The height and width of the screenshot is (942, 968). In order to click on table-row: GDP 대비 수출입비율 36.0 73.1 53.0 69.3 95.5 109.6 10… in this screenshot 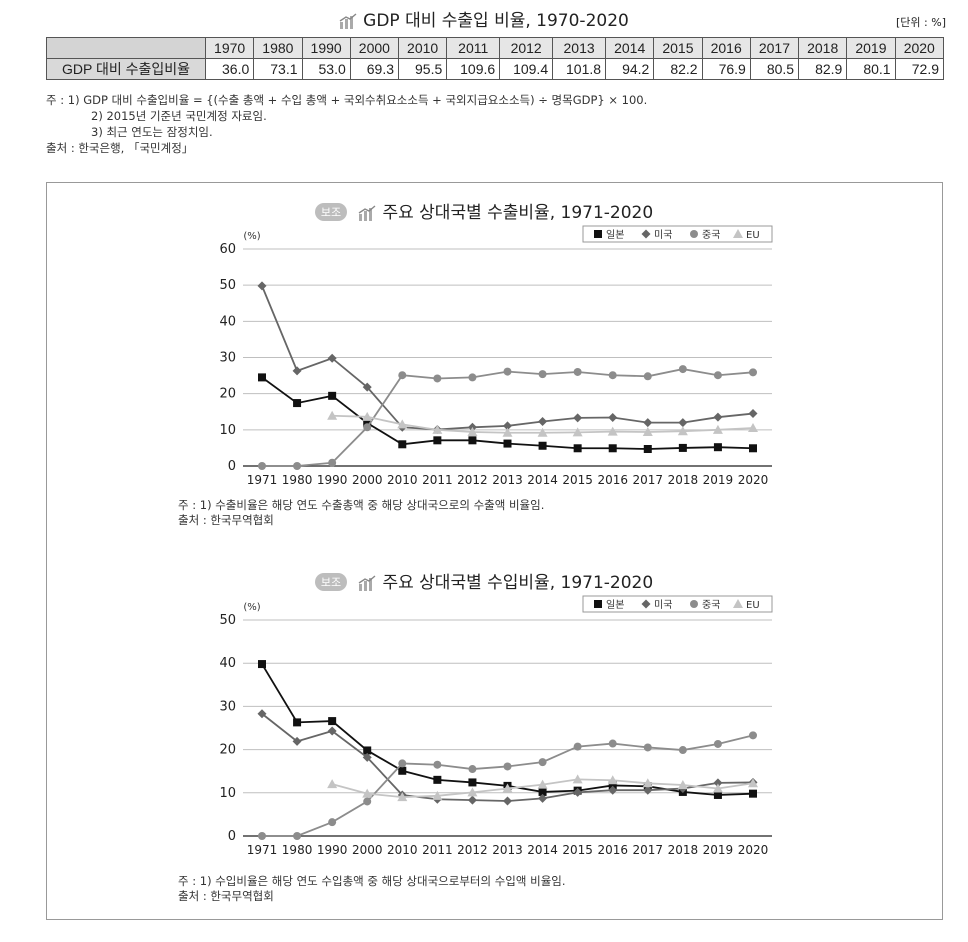, I will do `click(495, 69)`.